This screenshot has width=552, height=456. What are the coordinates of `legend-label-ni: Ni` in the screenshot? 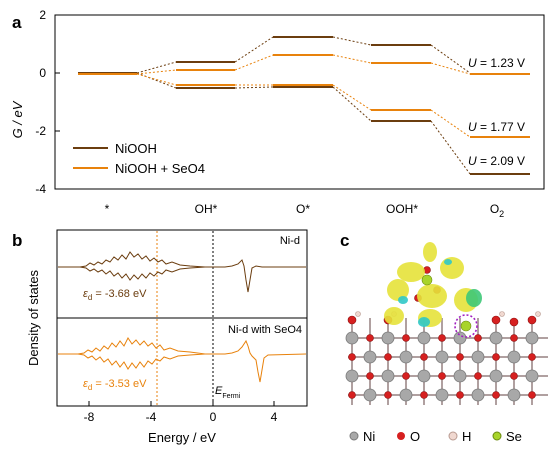 It's located at (369, 436).